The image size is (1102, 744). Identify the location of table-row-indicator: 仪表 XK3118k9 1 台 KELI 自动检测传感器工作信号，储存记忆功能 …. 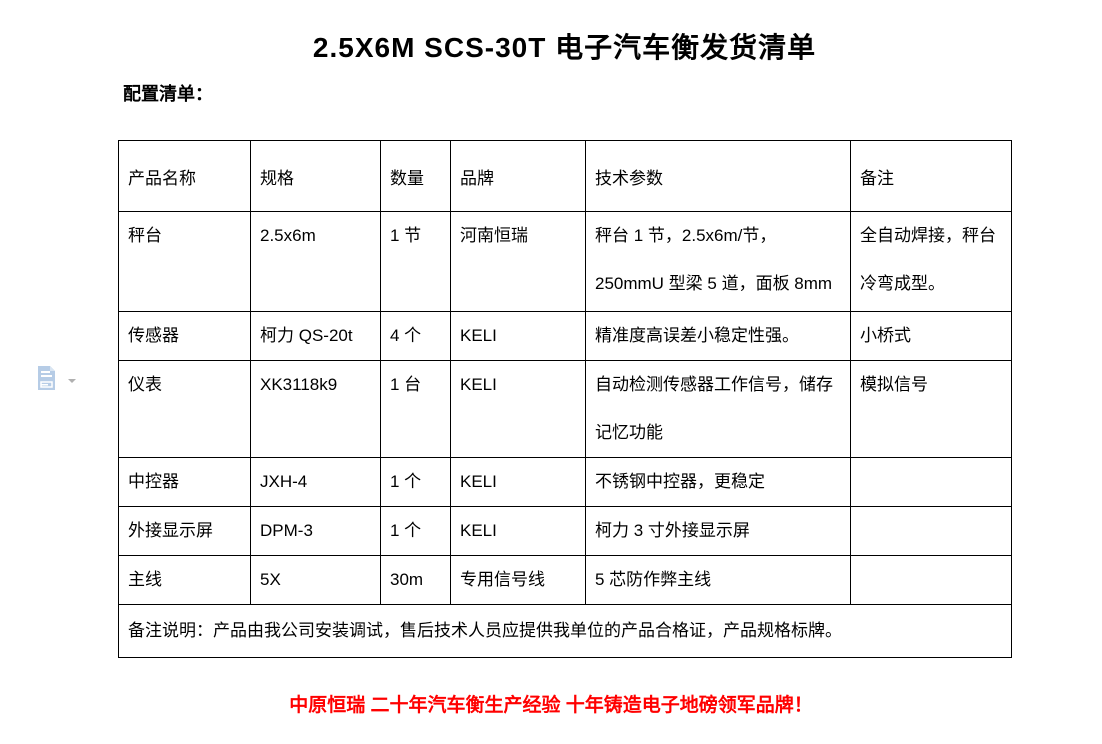
(565, 409).